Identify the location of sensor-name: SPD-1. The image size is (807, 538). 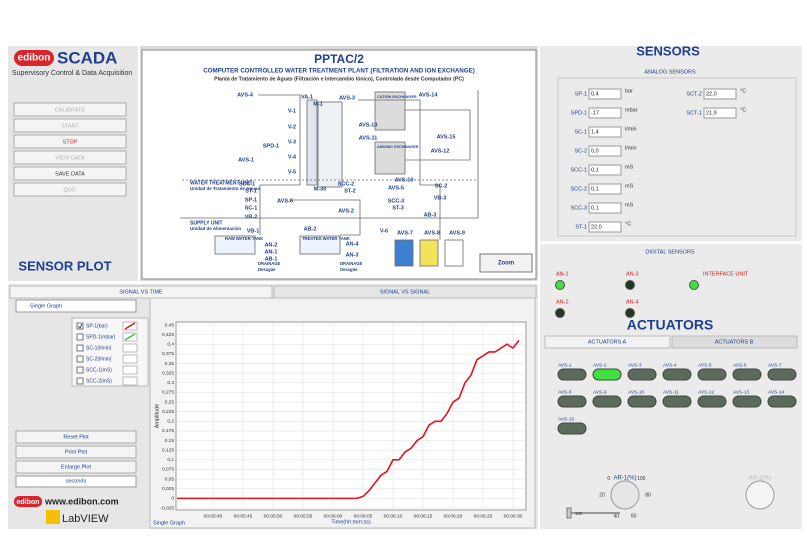
(579, 113).